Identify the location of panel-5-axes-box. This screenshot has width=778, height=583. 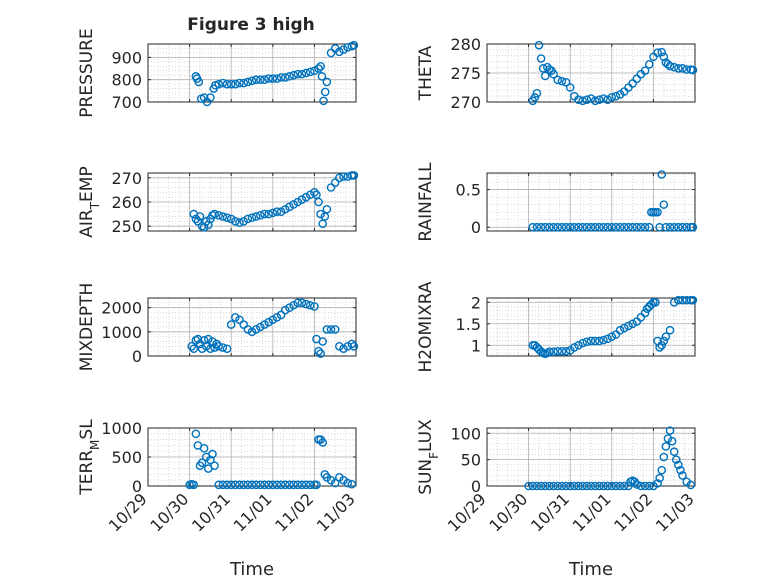
(252, 327).